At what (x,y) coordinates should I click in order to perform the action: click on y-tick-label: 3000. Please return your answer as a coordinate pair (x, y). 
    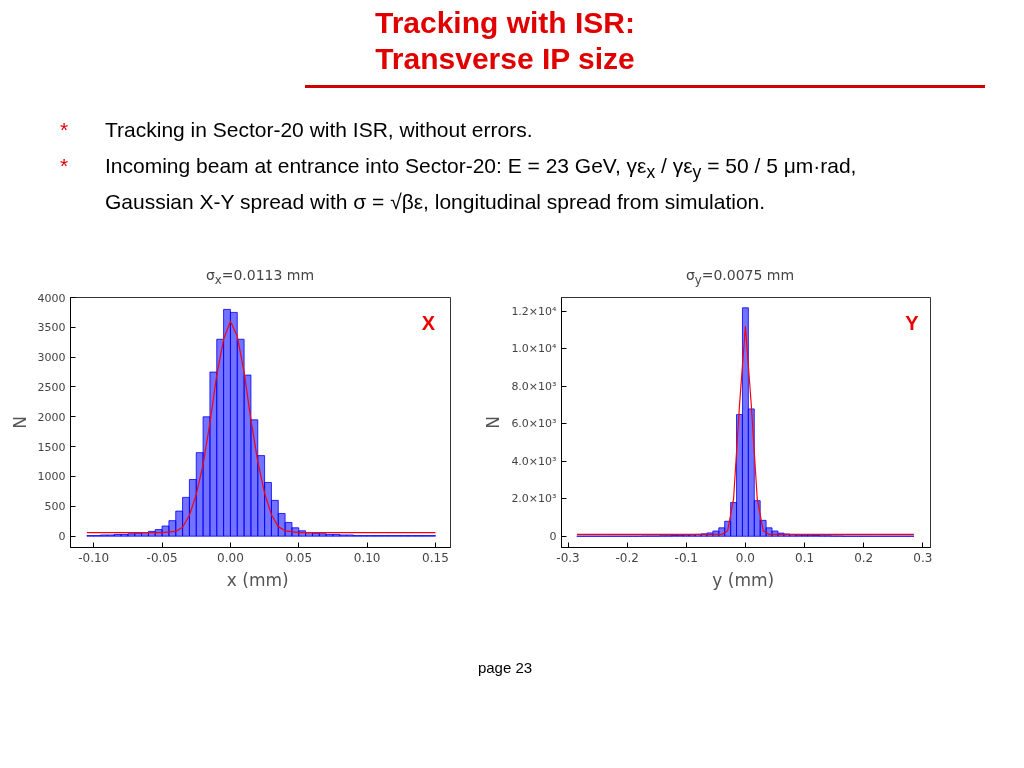
    Looking at the image, I should click on (51, 358).